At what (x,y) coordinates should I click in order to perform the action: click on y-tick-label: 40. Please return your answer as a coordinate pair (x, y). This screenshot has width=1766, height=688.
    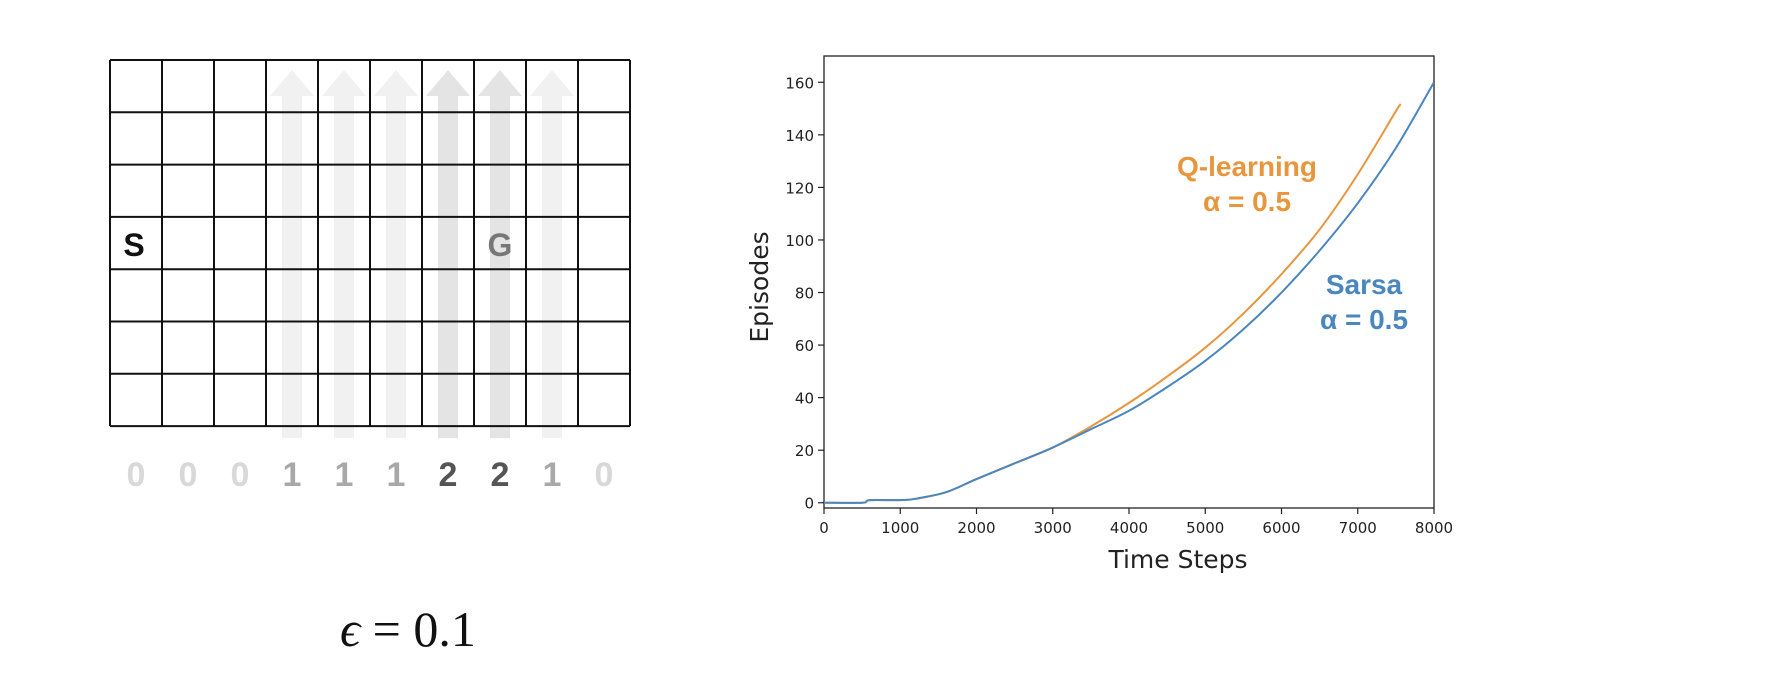
    Looking at the image, I should click on (804, 399).